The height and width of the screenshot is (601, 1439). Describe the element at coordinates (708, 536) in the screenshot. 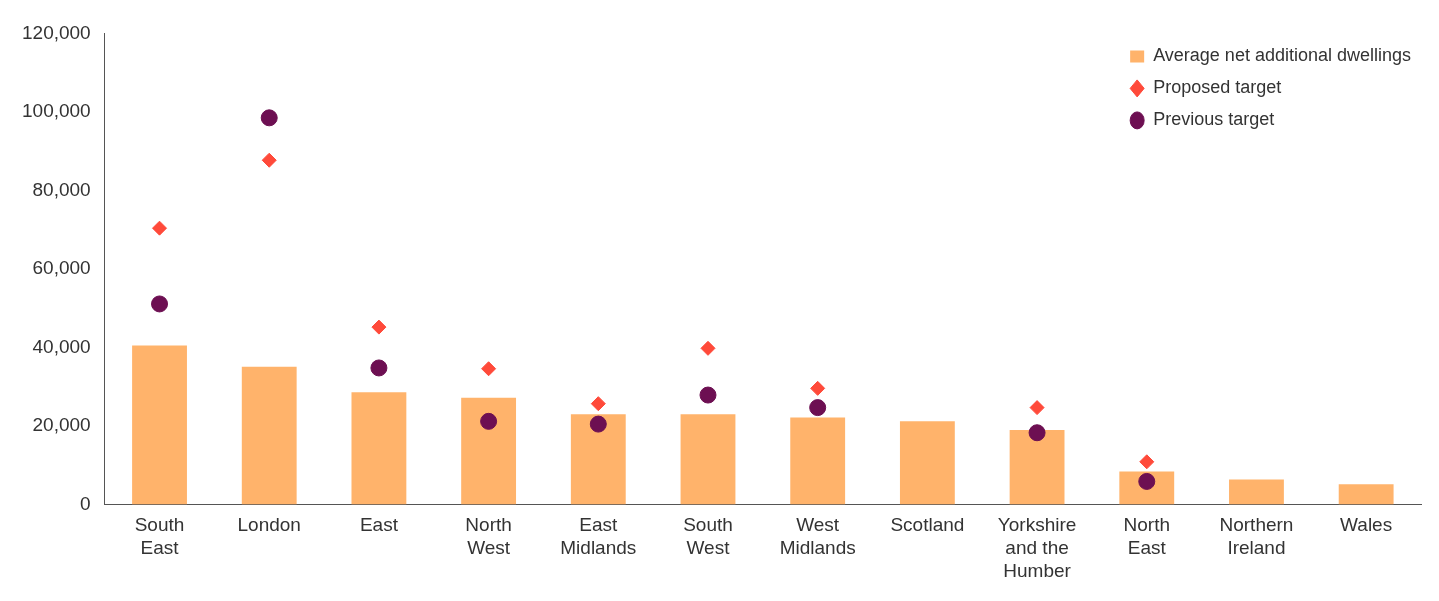

I see `x-tick-label: South West` at that location.